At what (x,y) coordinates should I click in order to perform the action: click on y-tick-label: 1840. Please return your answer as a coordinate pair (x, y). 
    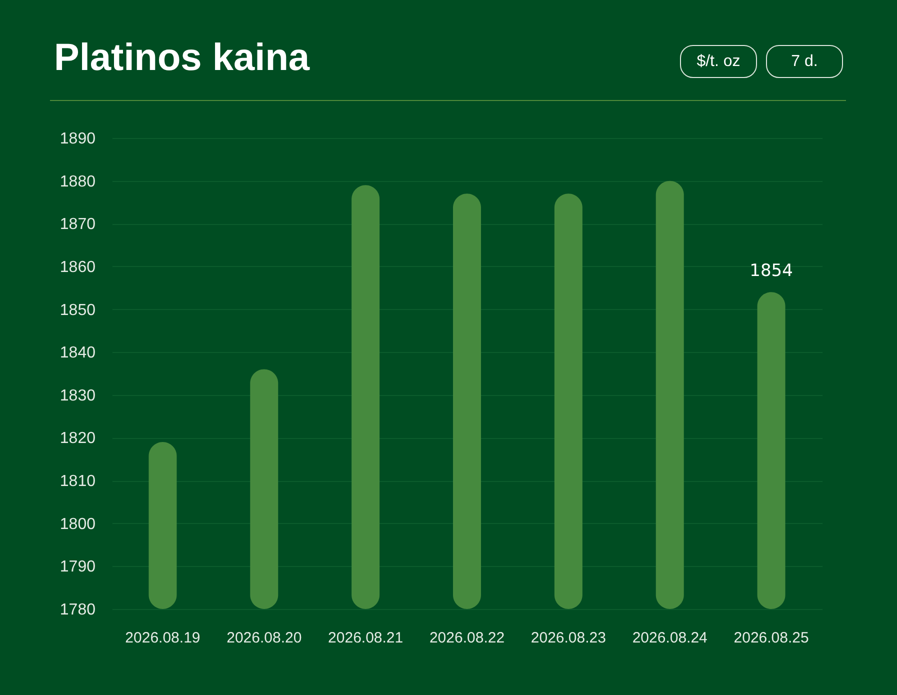
    Looking at the image, I should click on (78, 353).